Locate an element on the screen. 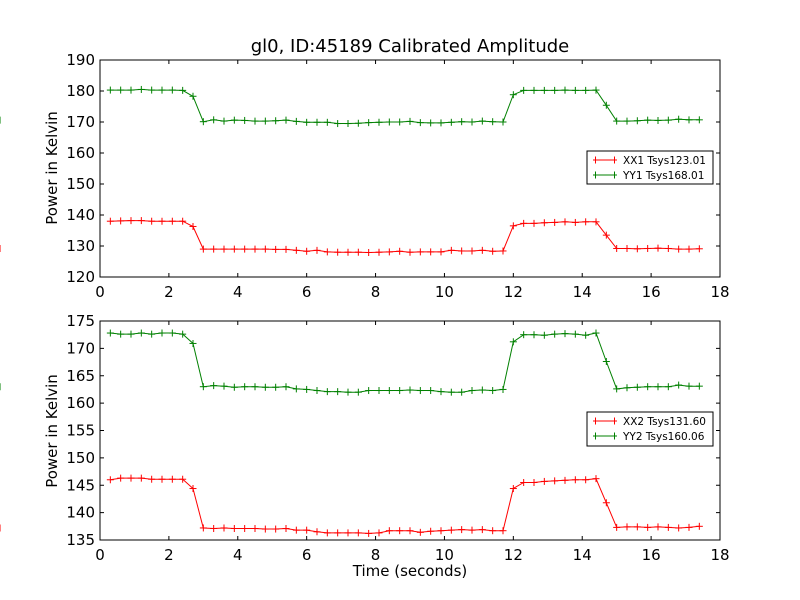  top-y-tick-label: 140 is located at coordinates (80, 215).